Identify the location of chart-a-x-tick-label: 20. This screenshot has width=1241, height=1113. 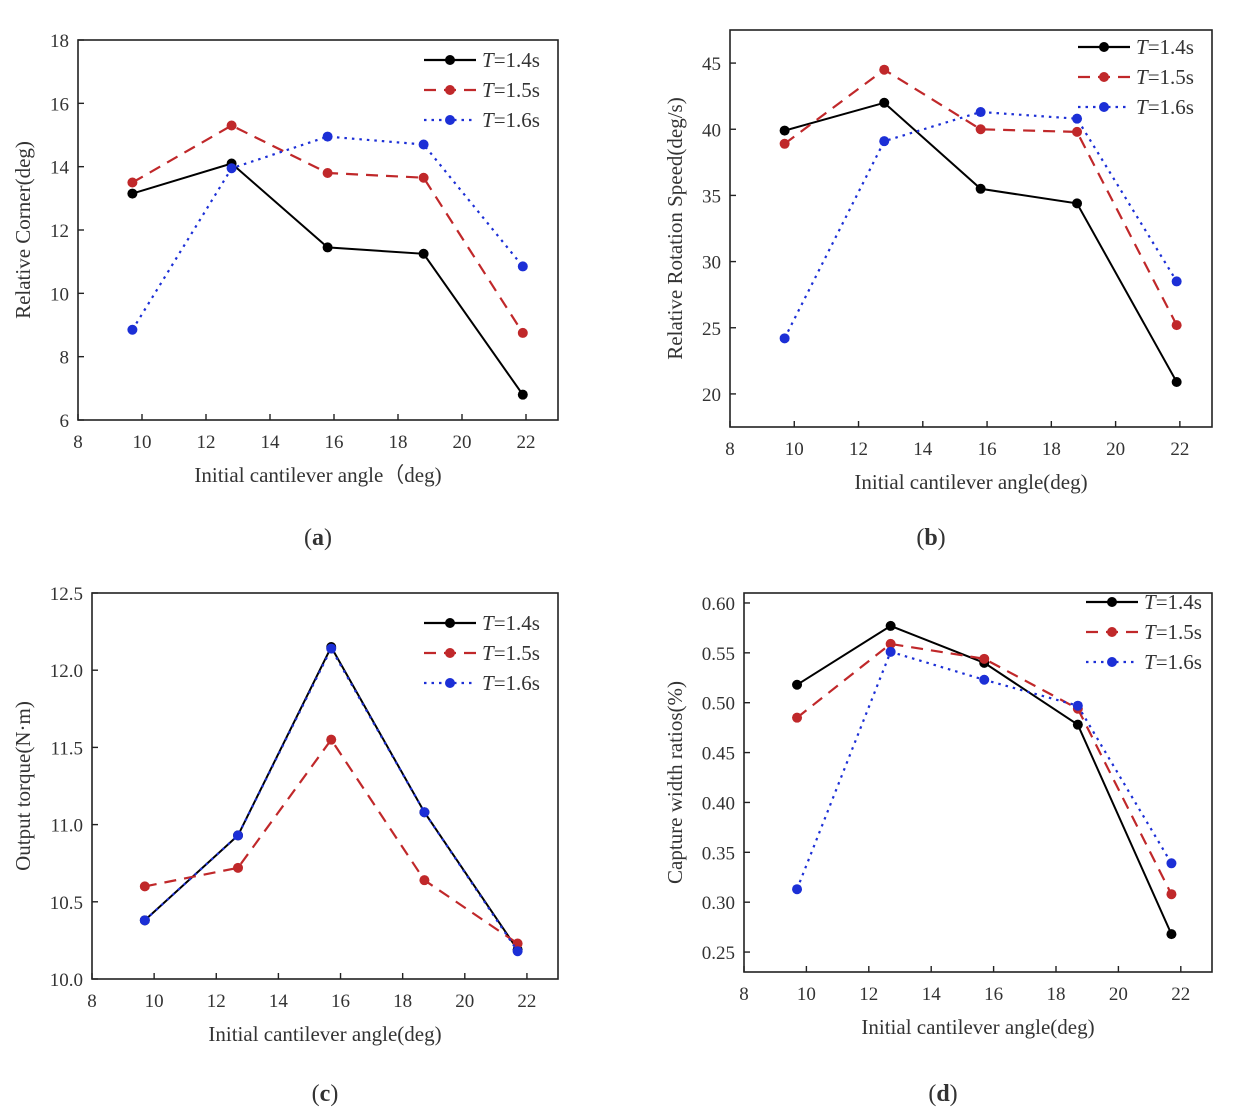
(462, 442).